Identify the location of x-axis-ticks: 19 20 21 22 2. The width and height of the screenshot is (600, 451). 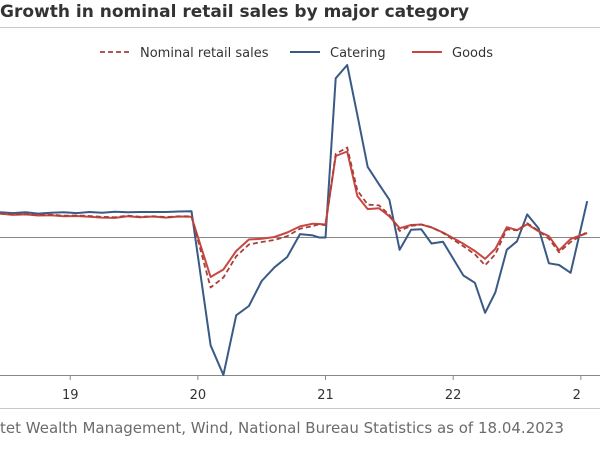
(322, 389).